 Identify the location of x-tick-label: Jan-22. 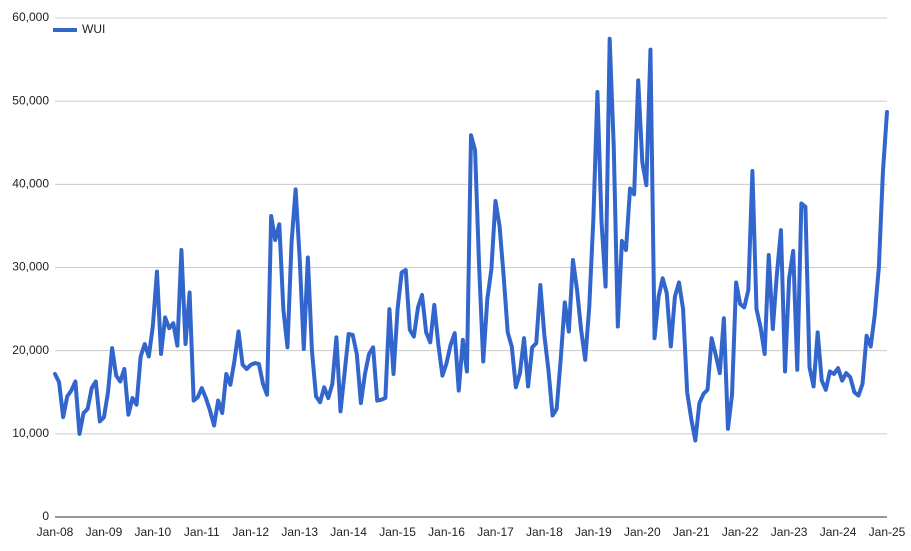
(740, 532).